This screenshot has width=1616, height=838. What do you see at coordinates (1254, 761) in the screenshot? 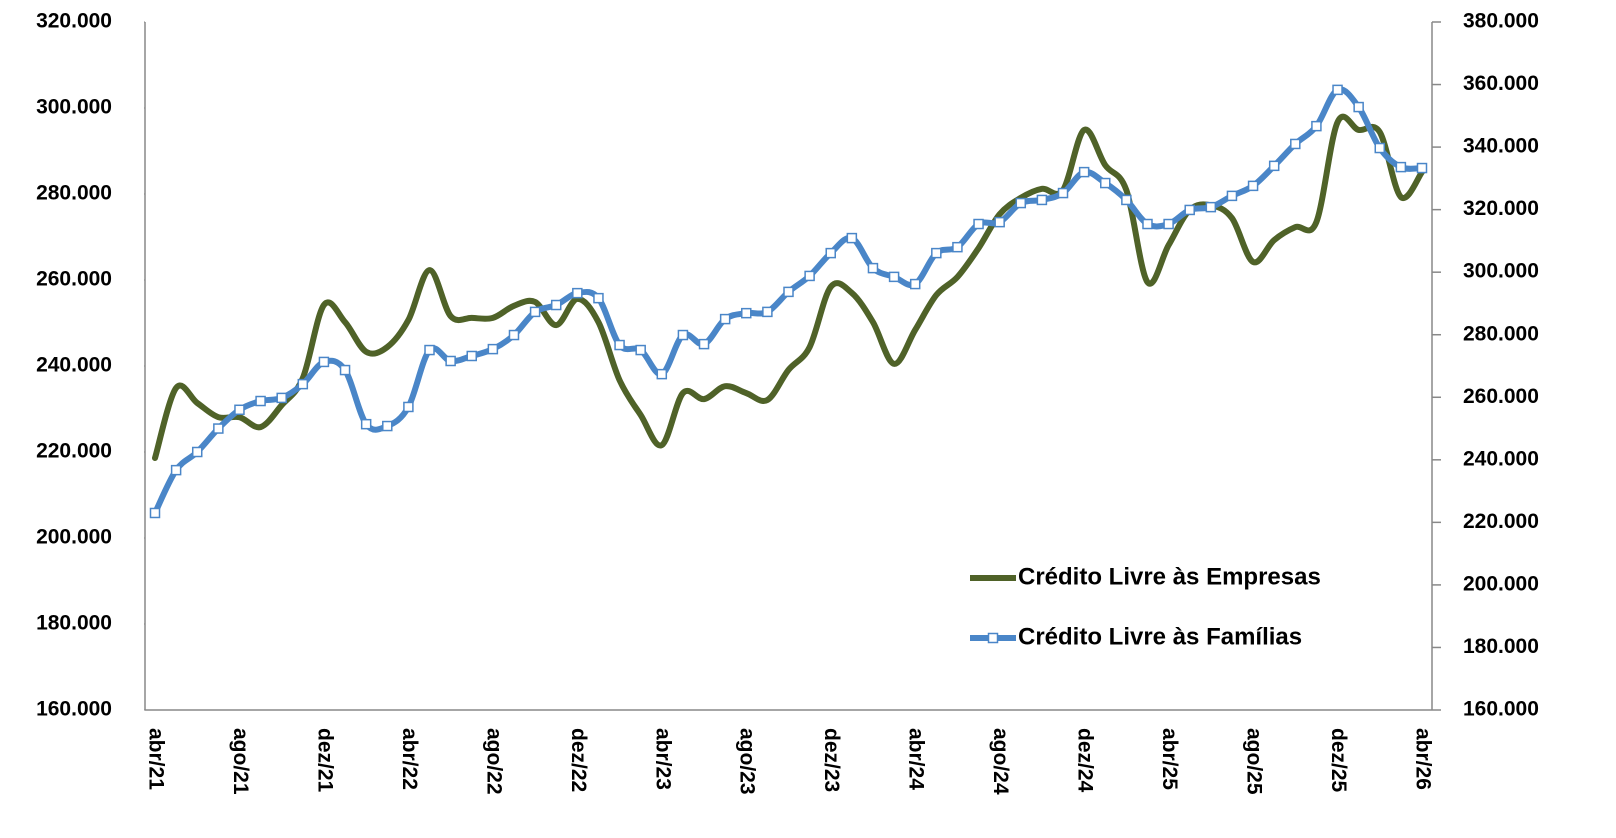
I see `x-tick-label: ago/25` at bounding box center [1254, 761].